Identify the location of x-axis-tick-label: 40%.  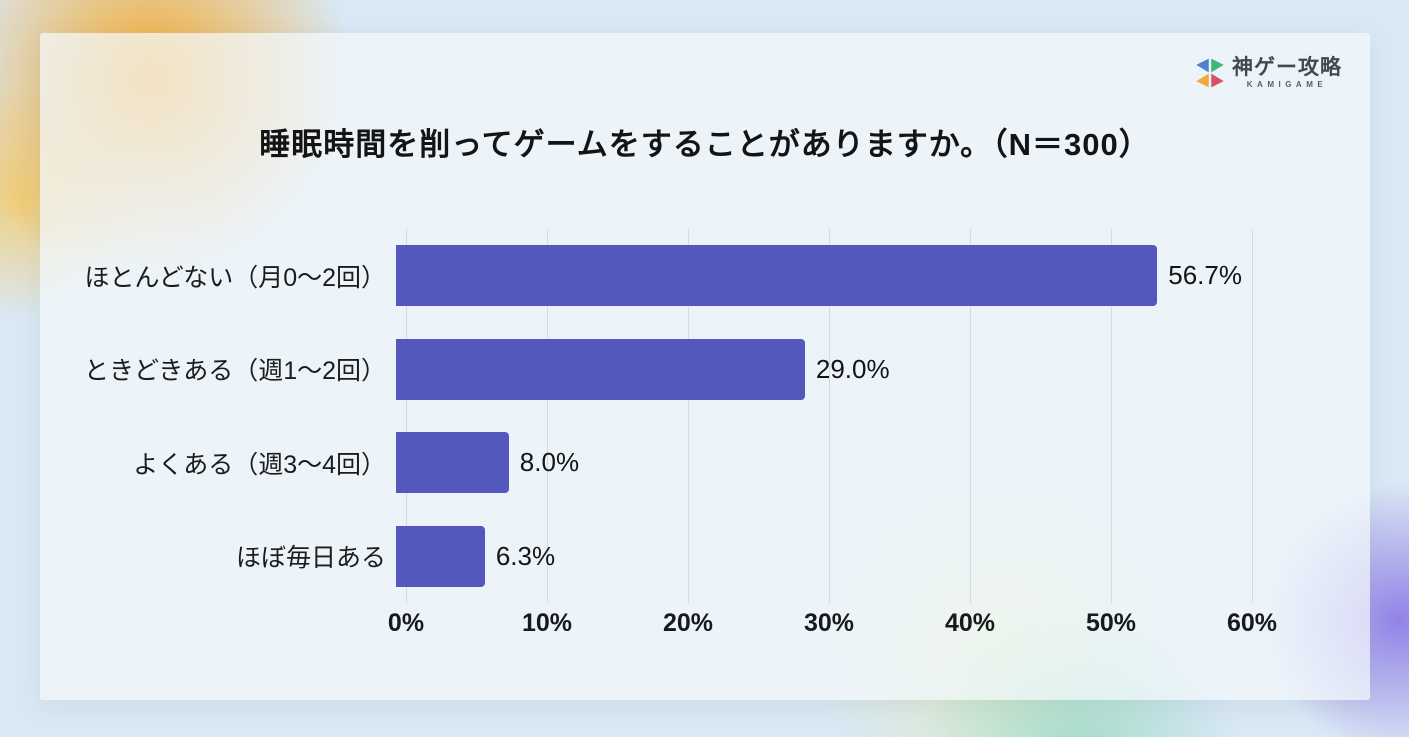
(970, 623).